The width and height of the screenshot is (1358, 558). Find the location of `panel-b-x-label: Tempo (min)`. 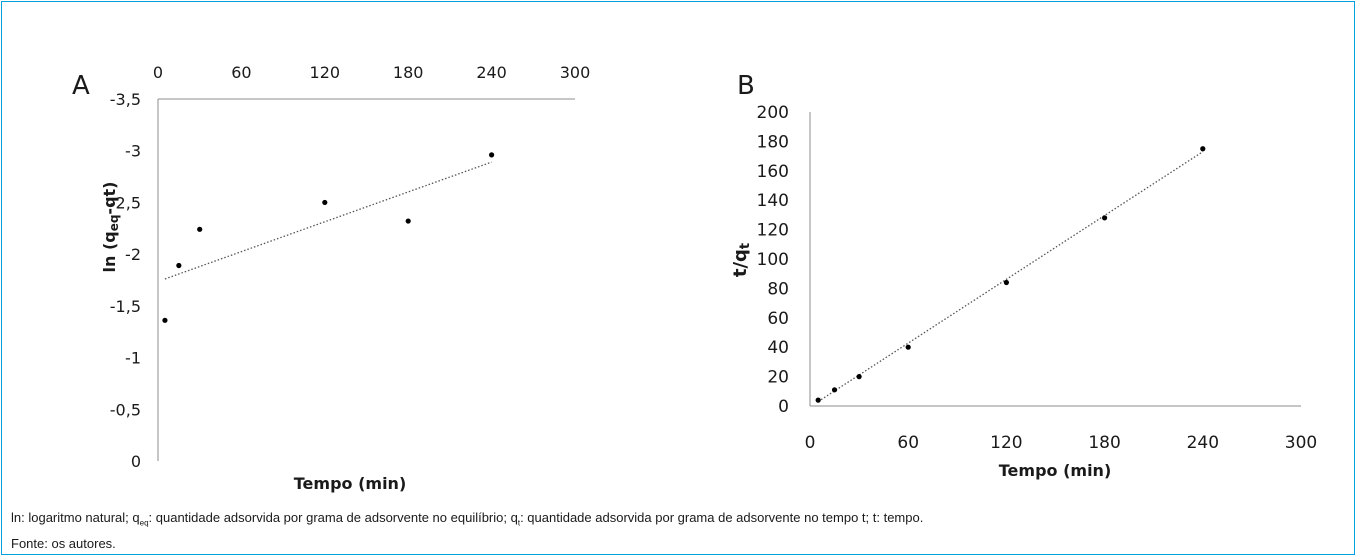

panel-b-x-label: Tempo (min) is located at coordinates (1055, 470).